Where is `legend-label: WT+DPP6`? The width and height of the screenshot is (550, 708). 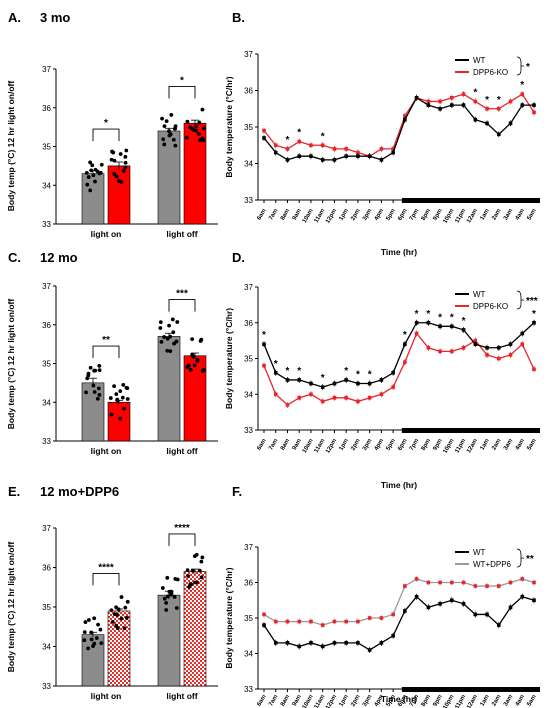
legend-label: WT+DPP6 is located at coordinates (492, 564).